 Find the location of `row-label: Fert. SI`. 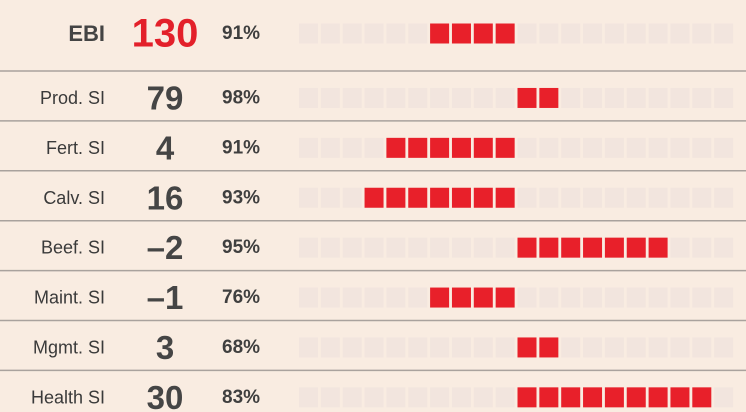

row-label: Fert. SI is located at coordinates (75, 148).